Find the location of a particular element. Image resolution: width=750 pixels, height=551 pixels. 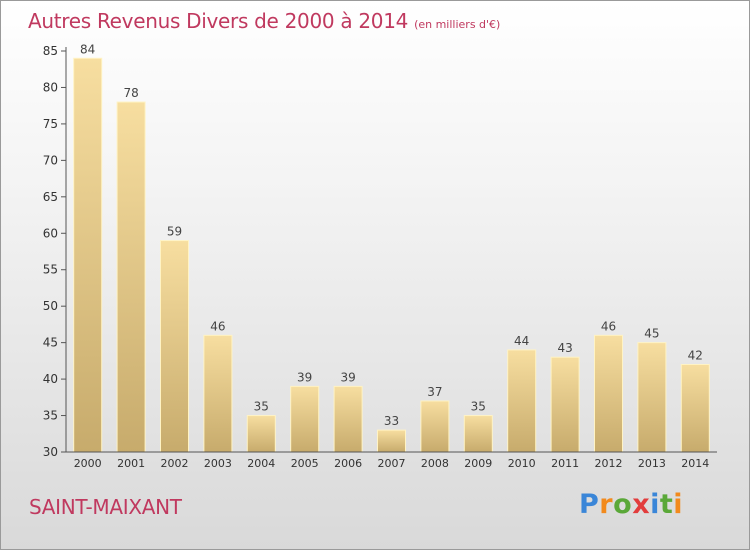

bar-value-label: 37 is located at coordinates (434, 392).